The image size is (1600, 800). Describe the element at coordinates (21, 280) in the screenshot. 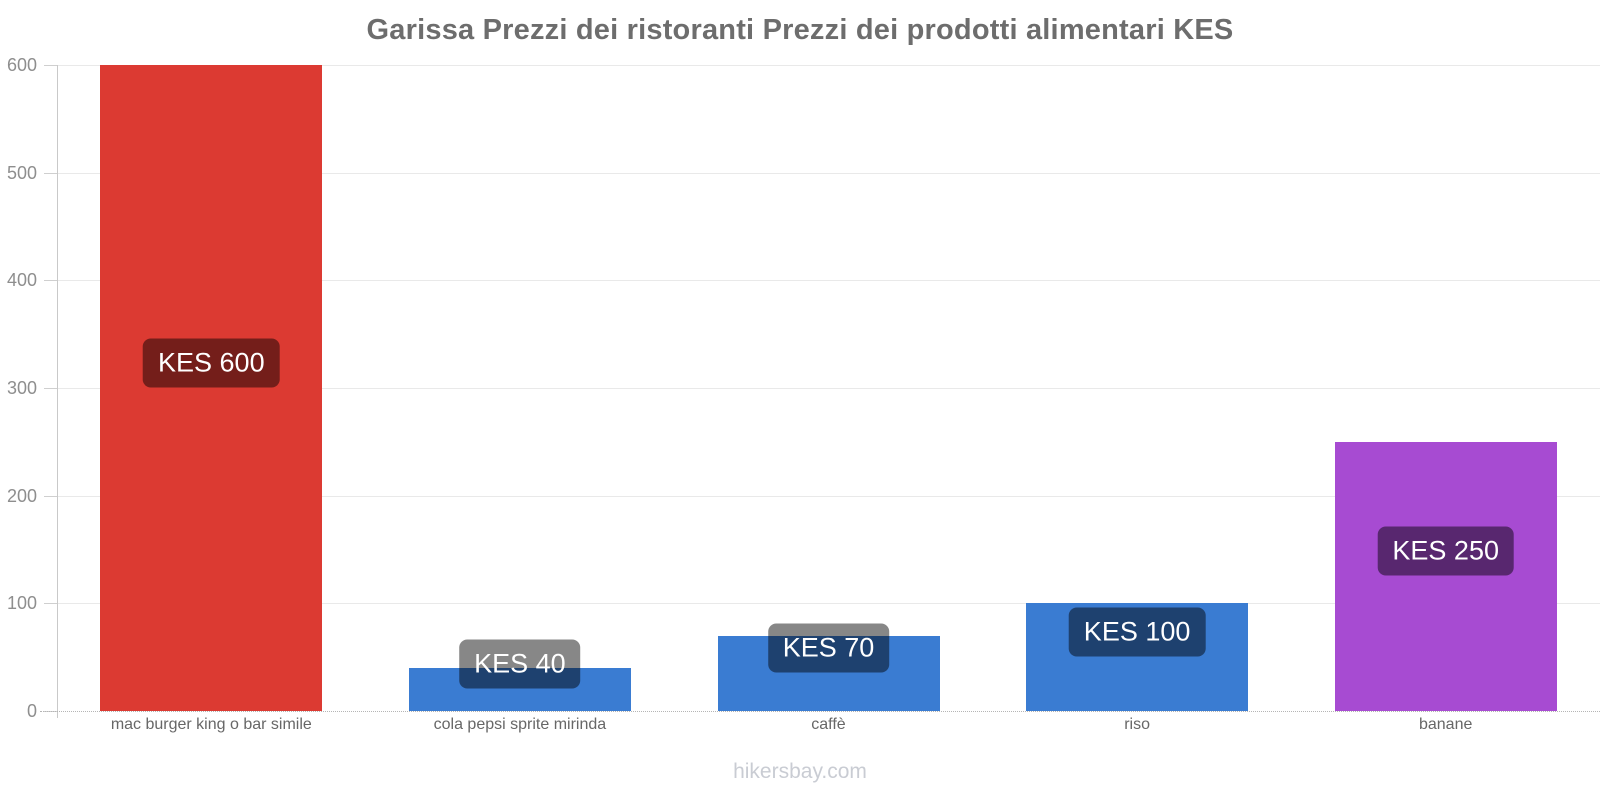

I see `y-axis-label: 400` at that location.